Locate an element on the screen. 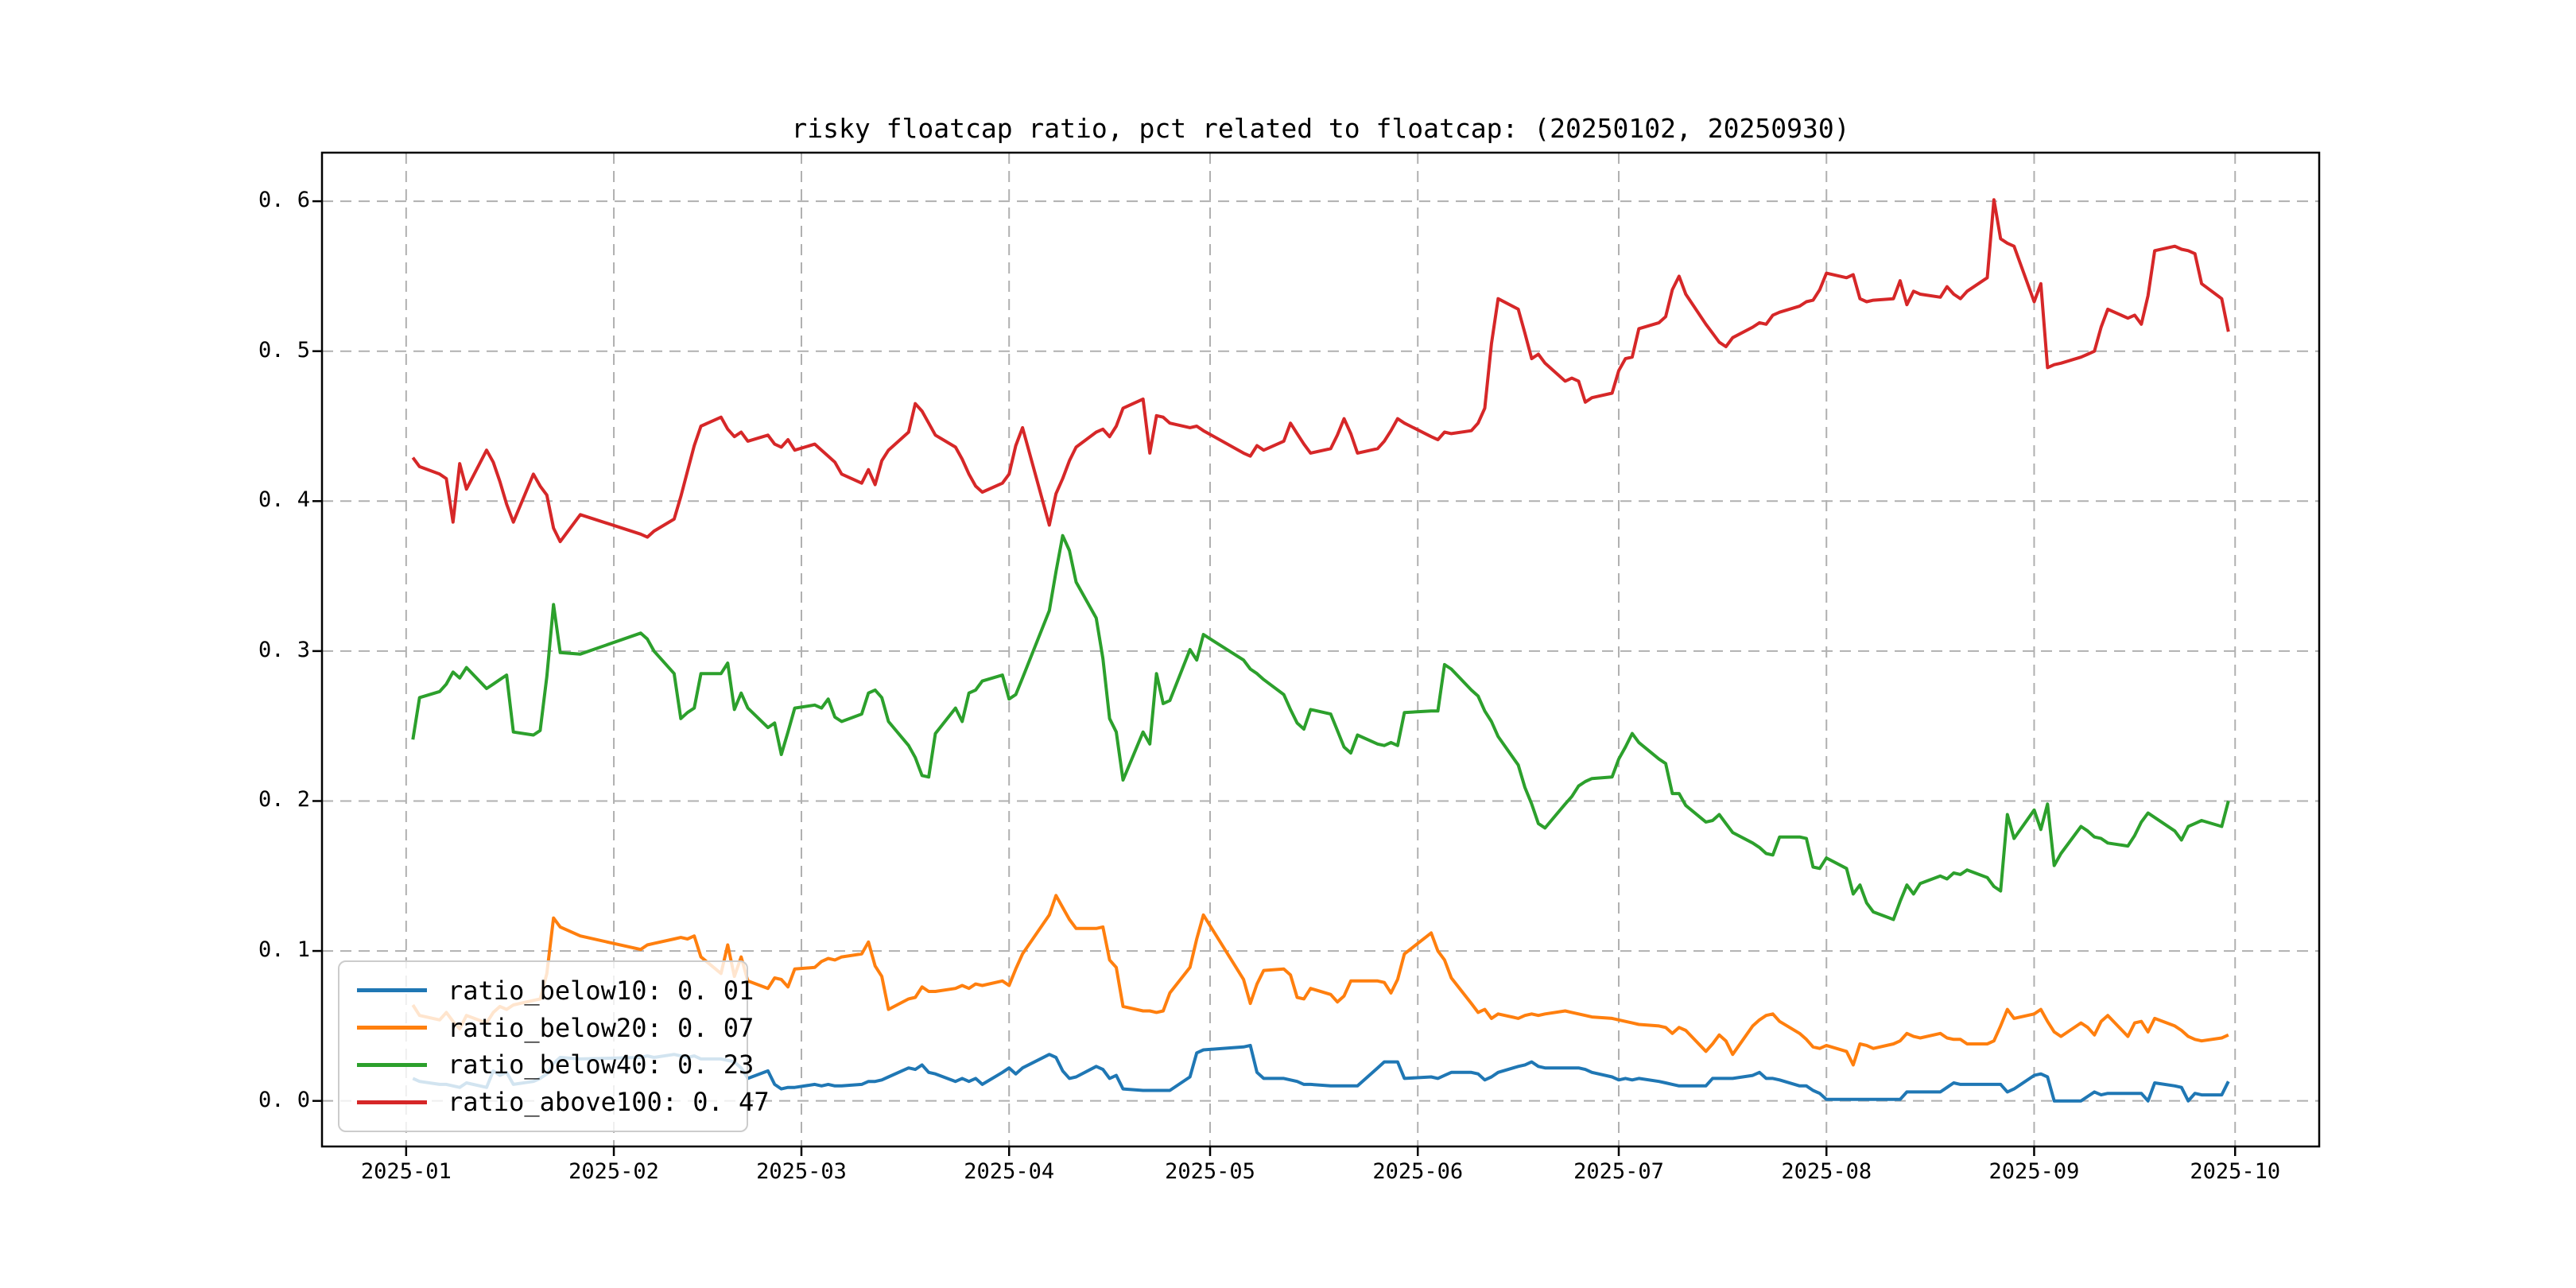  x-tick-label-2025-08: 2025-08 is located at coordinates (1827, 1171).